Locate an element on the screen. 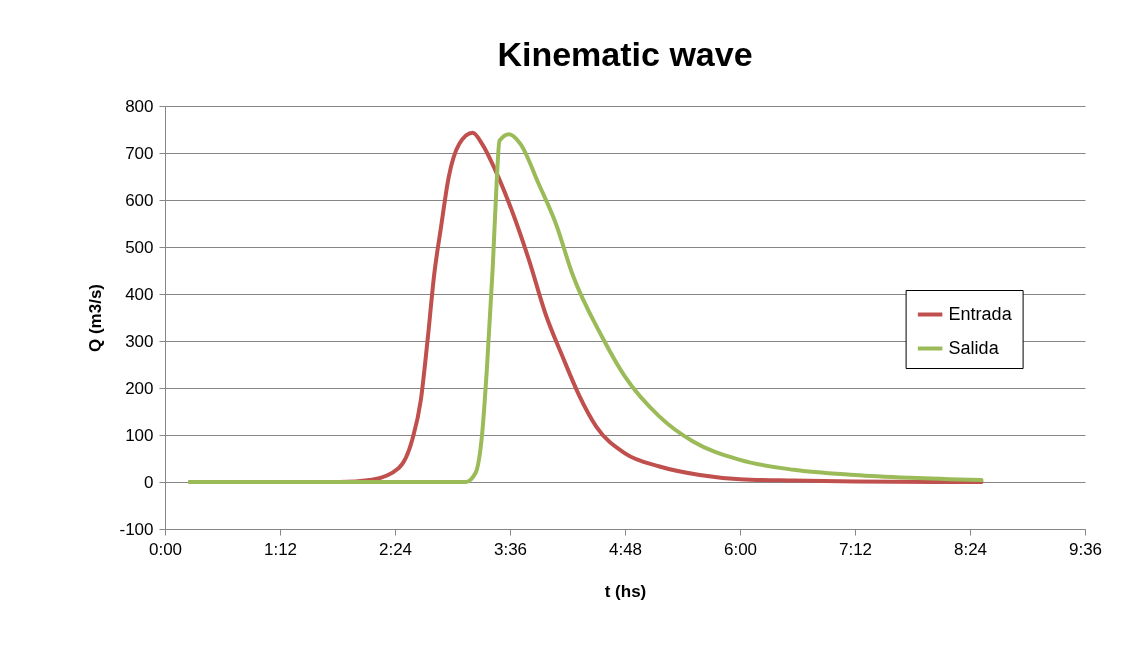 The height and width of the screenshot is (655, 1131). x-tick-label: 1:12 is located at coordinates (280, 549).